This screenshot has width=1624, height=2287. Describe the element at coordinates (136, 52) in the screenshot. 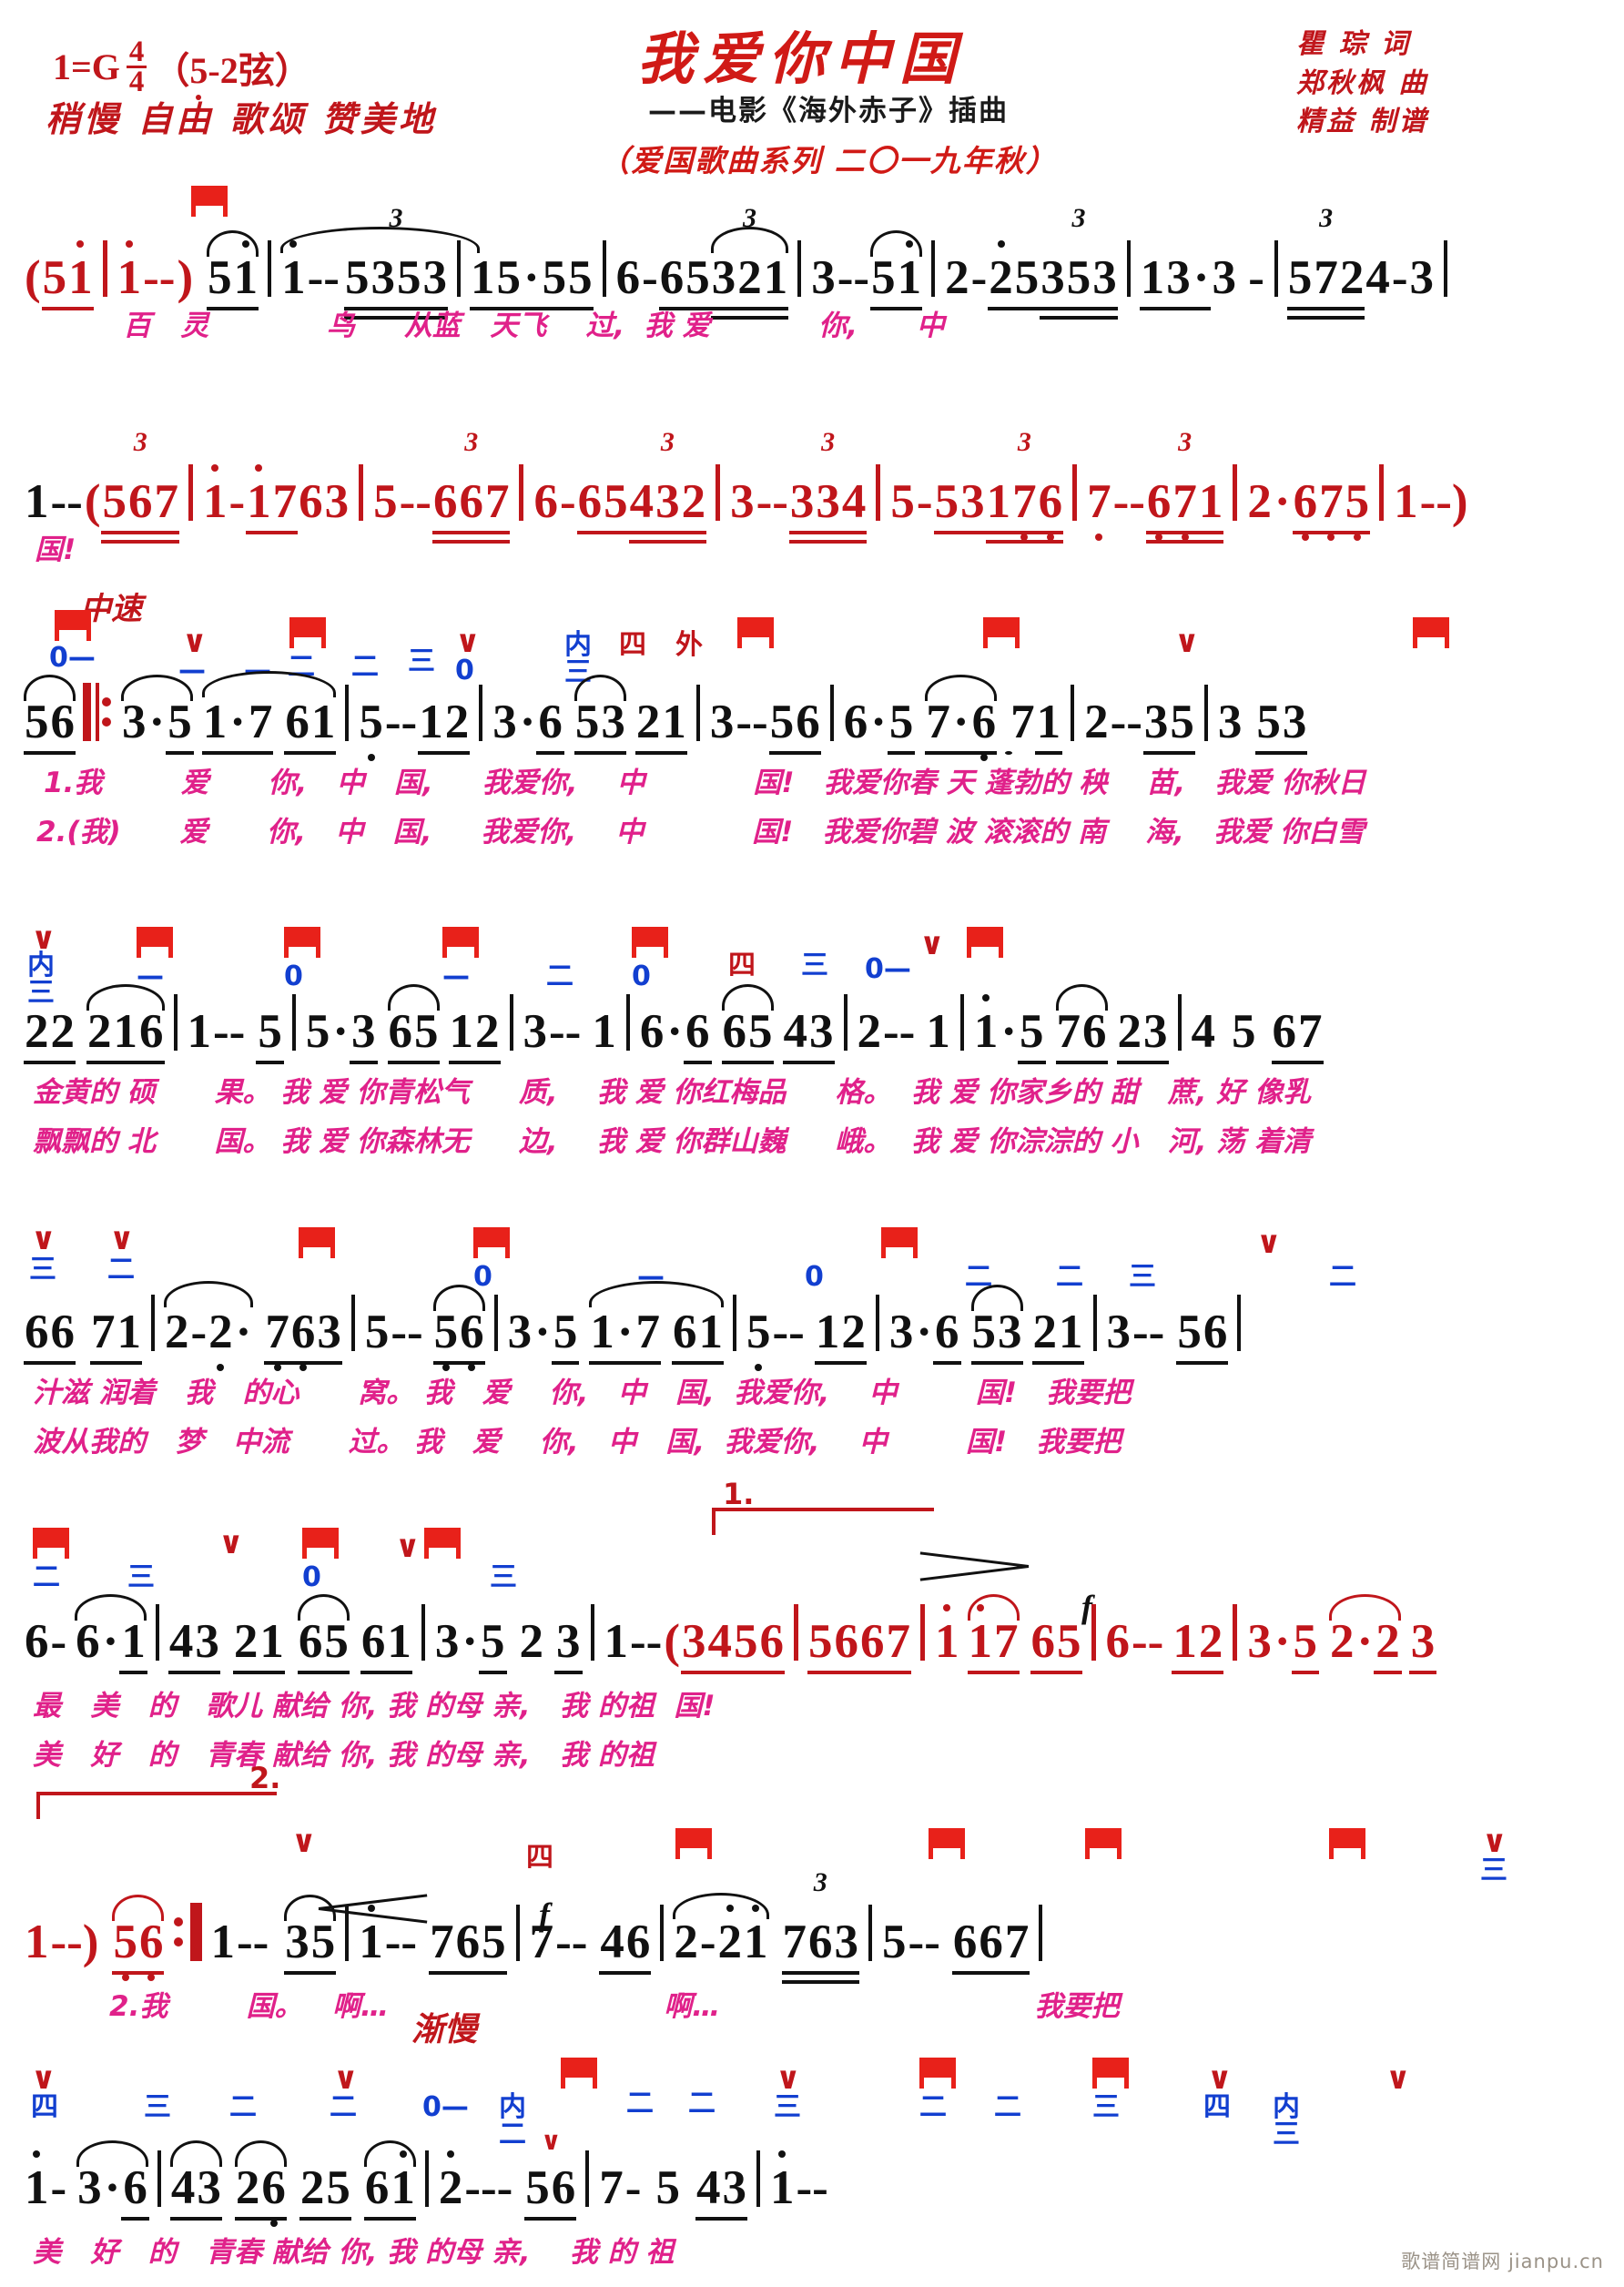

I see `time-signature-numerator: 4` at that location.